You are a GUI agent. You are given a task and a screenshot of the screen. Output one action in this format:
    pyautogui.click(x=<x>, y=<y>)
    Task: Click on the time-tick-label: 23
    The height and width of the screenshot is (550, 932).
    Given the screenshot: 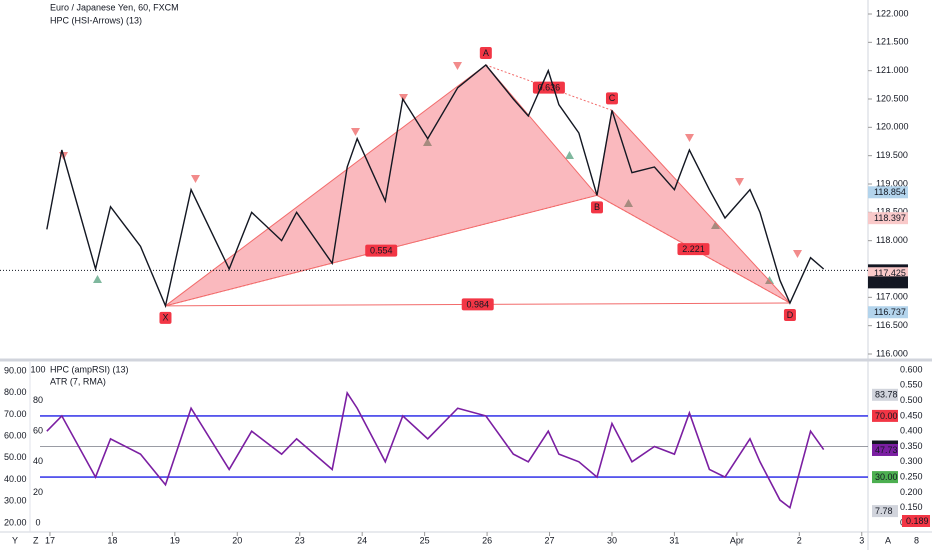 What is the action you would take?
    pyautogui.click(x=300, y=540)
    